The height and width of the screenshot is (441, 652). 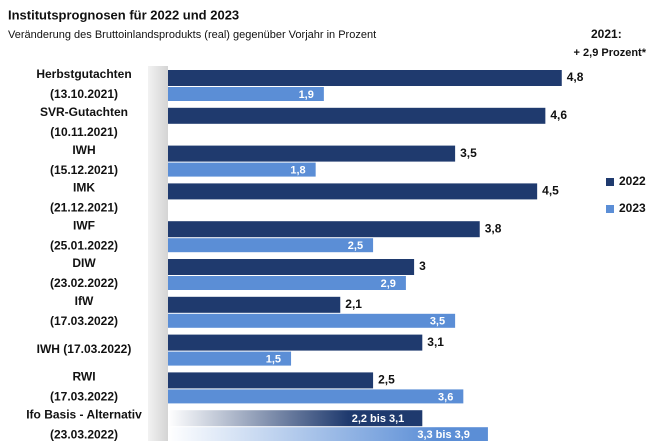 I want to click on value-label: 4,5, so click(x=550, y=191).